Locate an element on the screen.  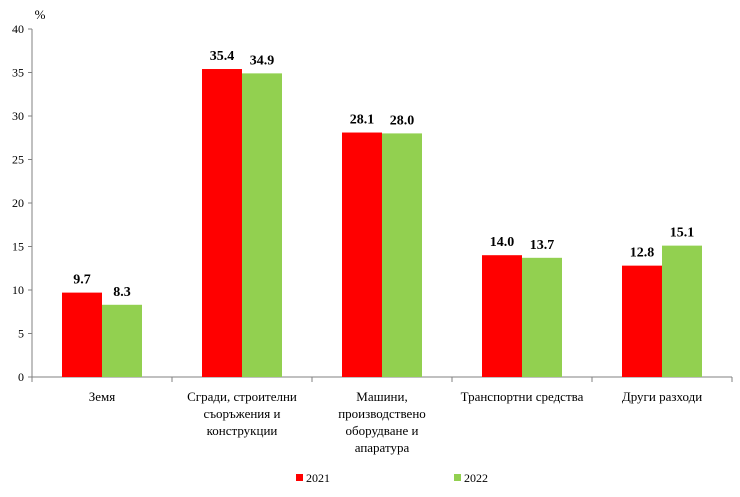
y-tick-label: 40 is located at coordinates (18, 29).